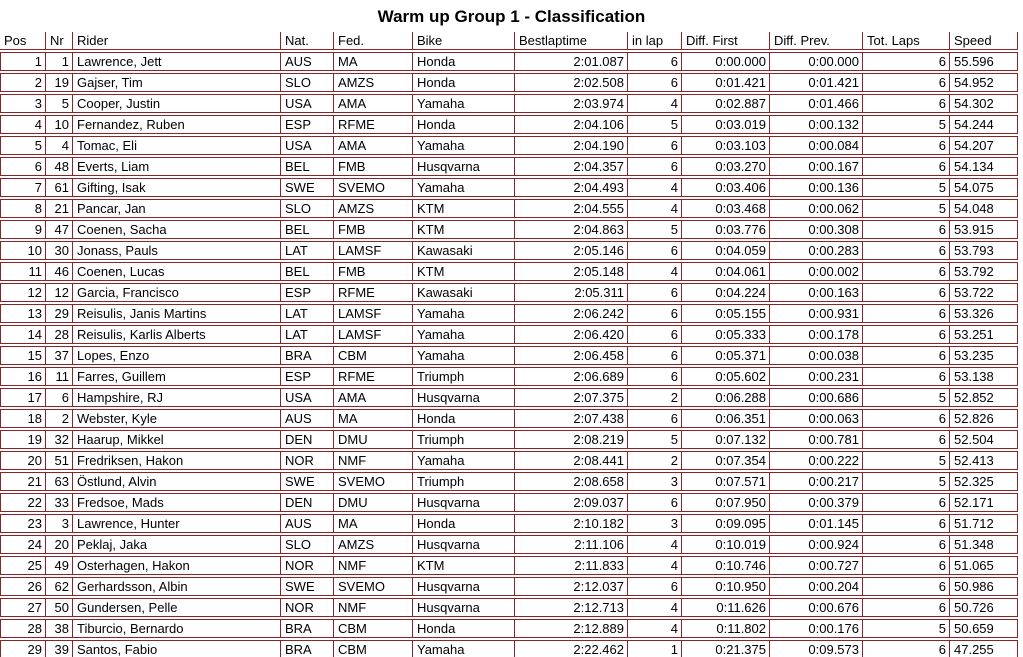 This screenshot has height=657, width=1023. I want to click on cell-diff_first: 0:00.000, so click(725, 61).